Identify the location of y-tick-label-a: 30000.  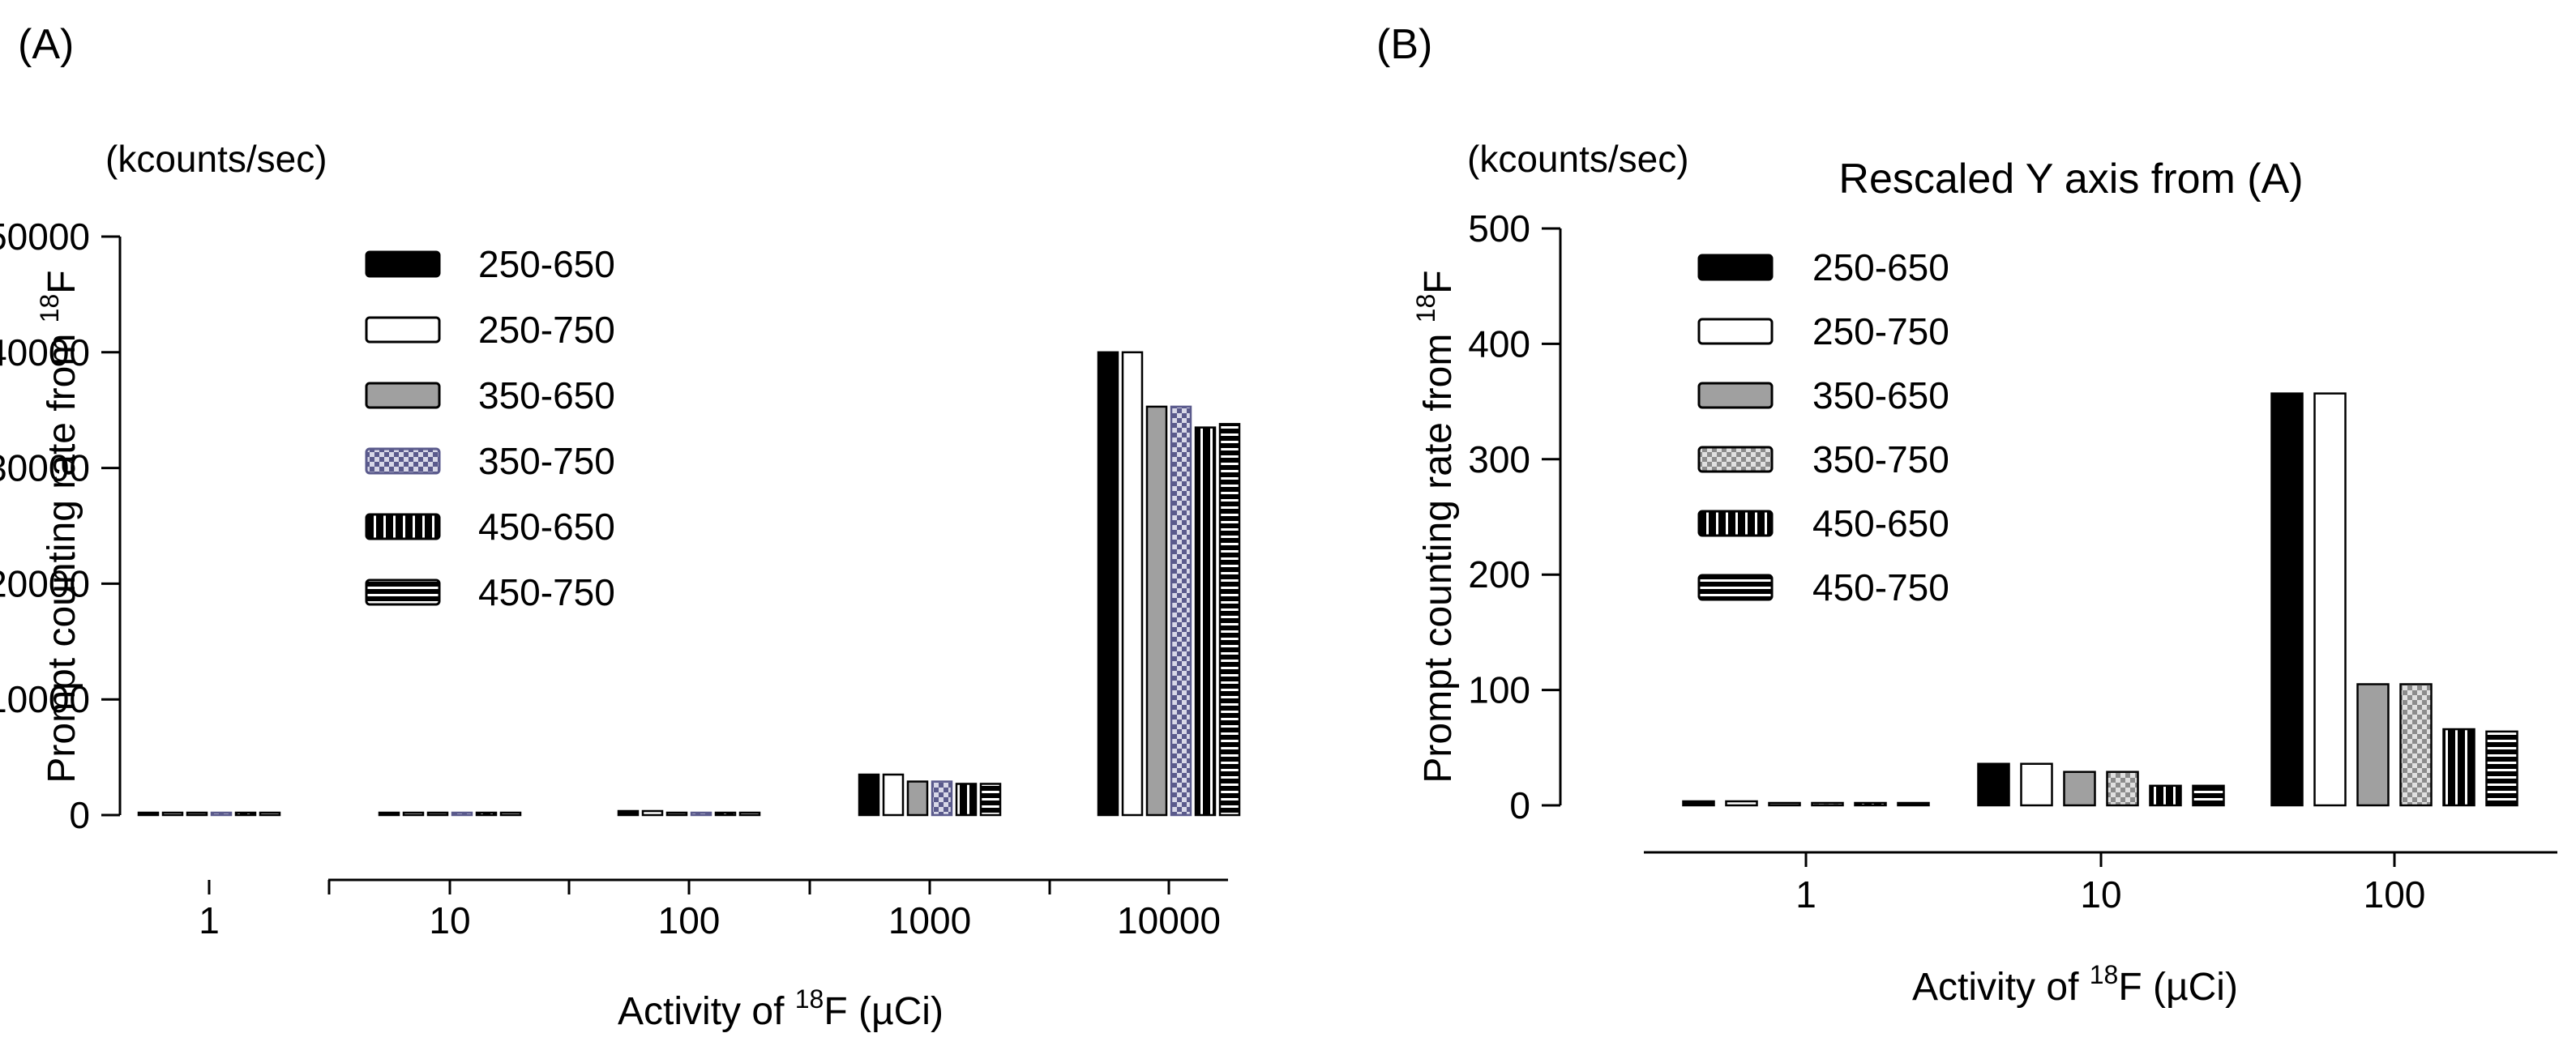
(45, 468).